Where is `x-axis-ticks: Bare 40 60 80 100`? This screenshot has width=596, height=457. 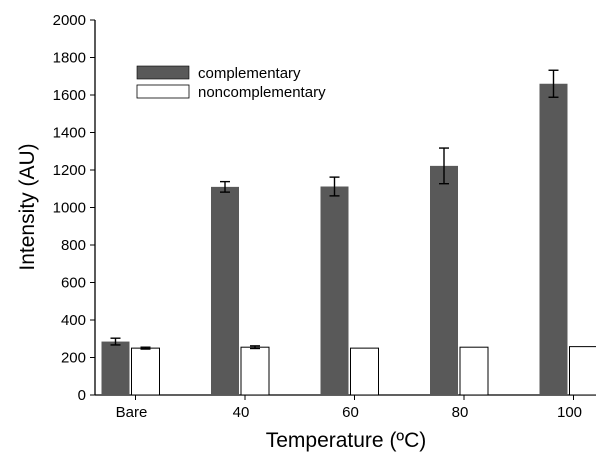
x-axis-ticks: Bare 40 60 80 100 is located at coordinates (349, 408).